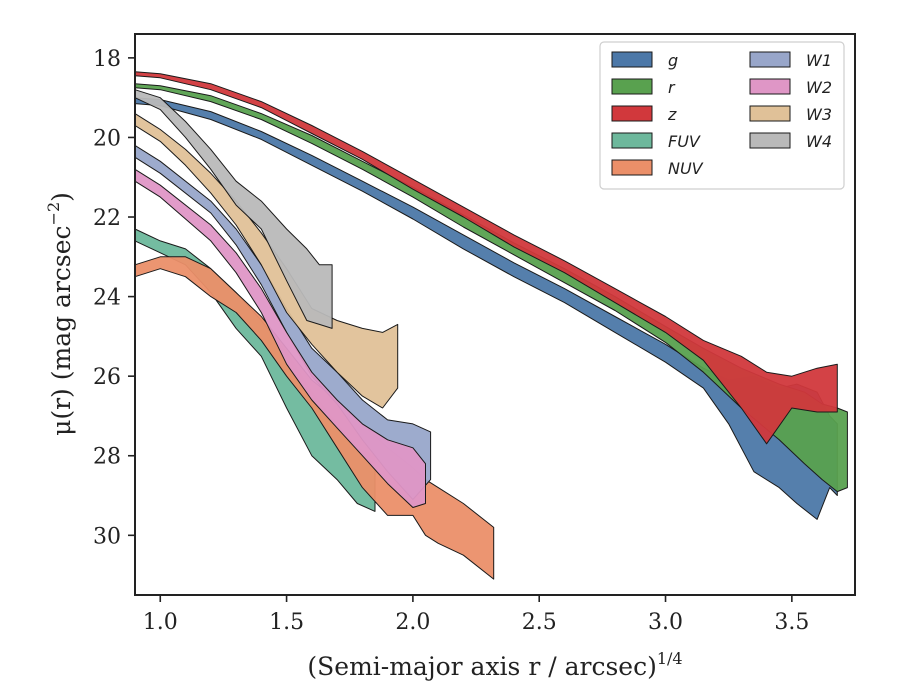  Describe the element at coordinates (673, 60) in the screenshot. I see `legend-label-g: g` at that location.